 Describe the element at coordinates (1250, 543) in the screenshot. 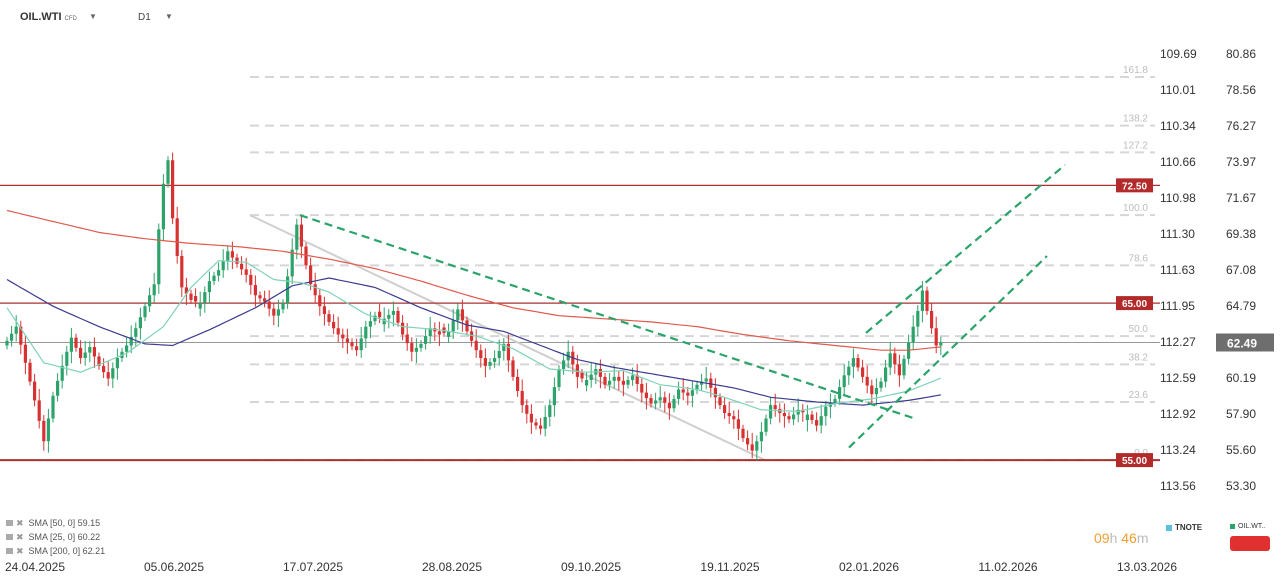

I see `sell-indicator` at that location.